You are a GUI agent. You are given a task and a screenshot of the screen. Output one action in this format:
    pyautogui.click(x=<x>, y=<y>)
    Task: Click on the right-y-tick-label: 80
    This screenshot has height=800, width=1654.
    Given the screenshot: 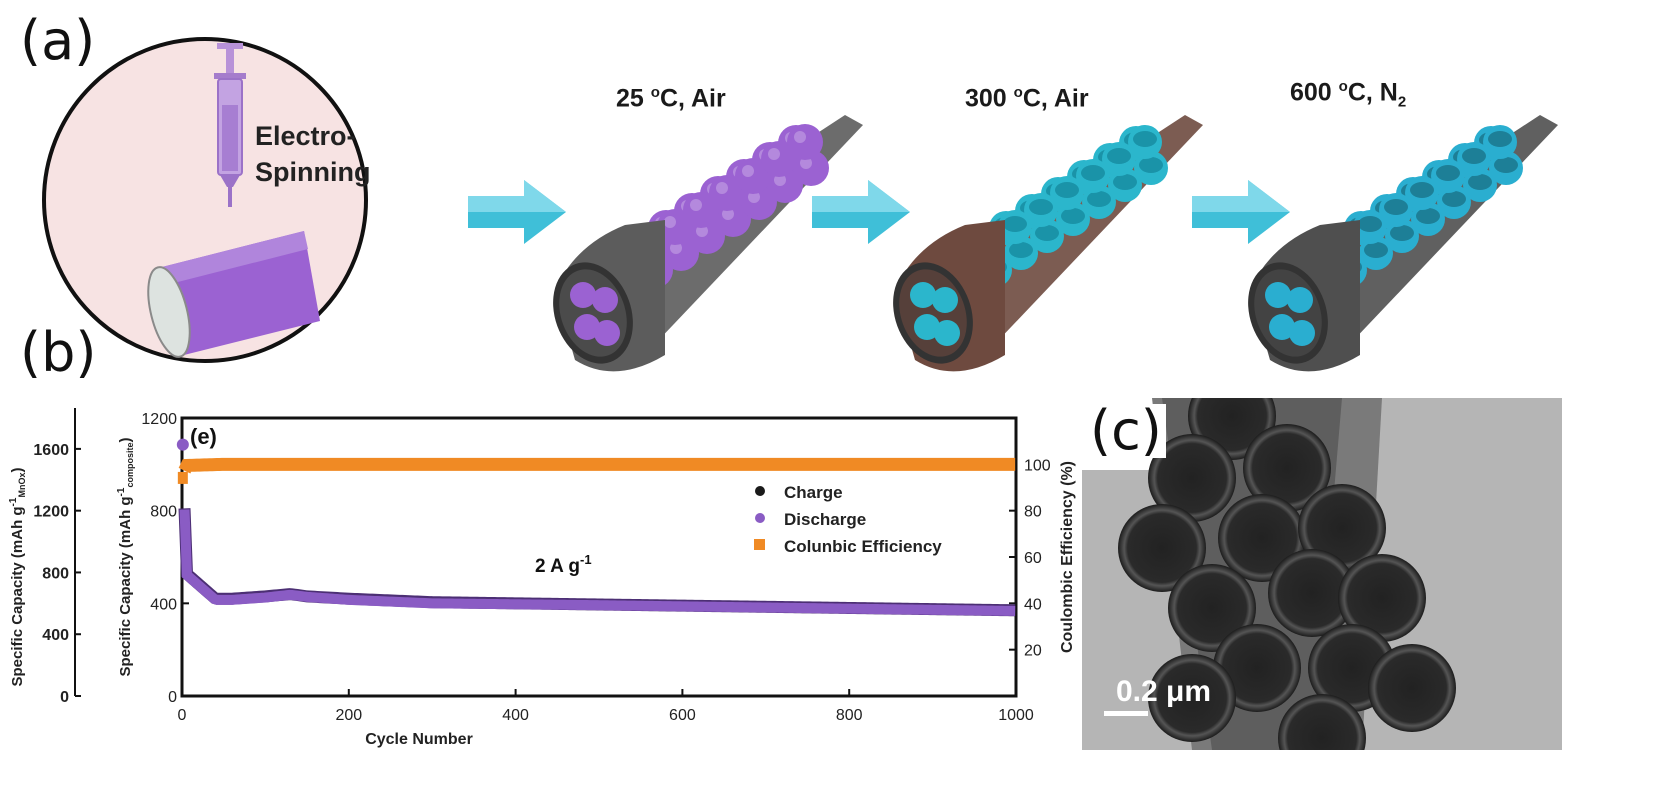 What is the action you would take?
    pyautogui.click(x=1033, y=512)
    